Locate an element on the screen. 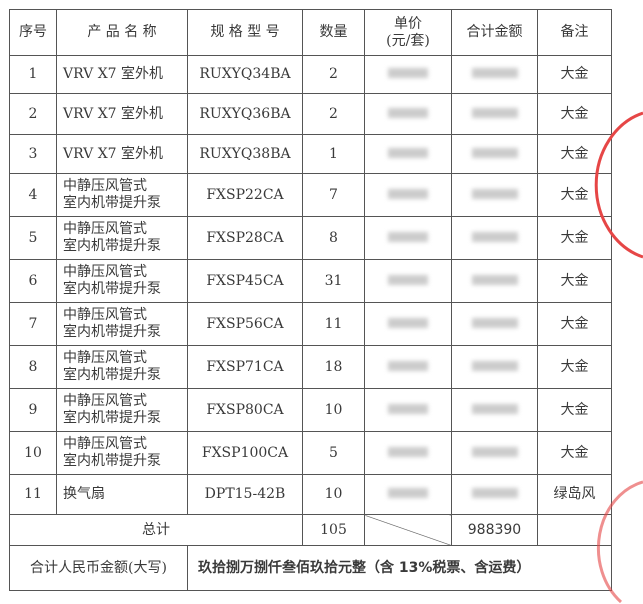  row-qty: 18 is located at coordinates (333, 367).